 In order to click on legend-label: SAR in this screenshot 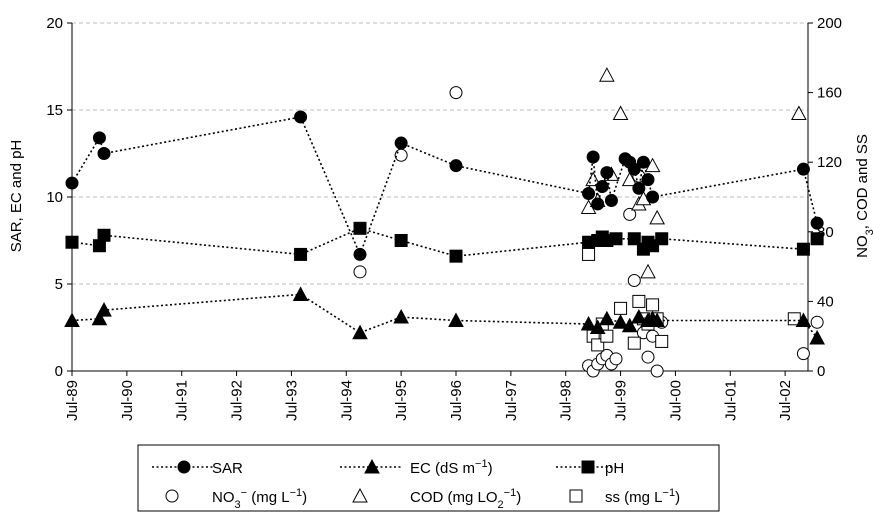, I will do `click(227, 468)`.